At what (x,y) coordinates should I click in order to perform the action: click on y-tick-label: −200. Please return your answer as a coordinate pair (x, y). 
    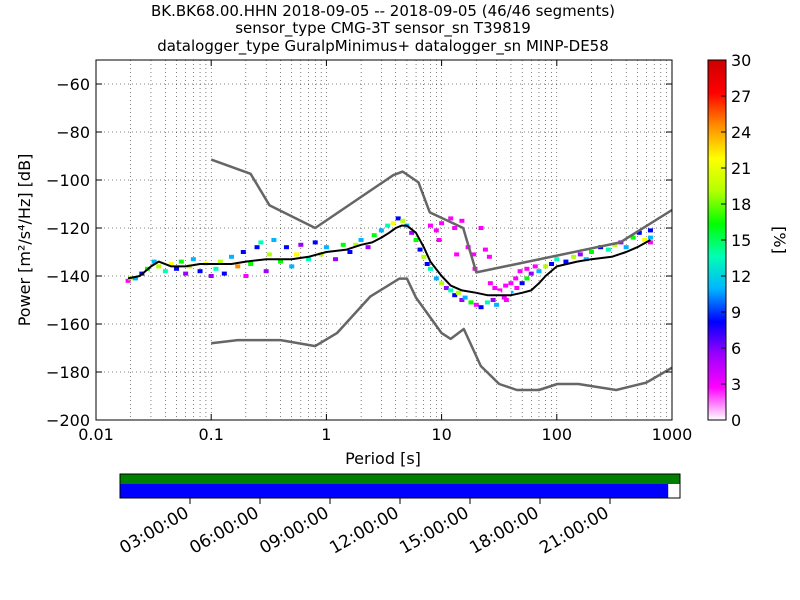
    Looking at the image, I should click on (68, 420).